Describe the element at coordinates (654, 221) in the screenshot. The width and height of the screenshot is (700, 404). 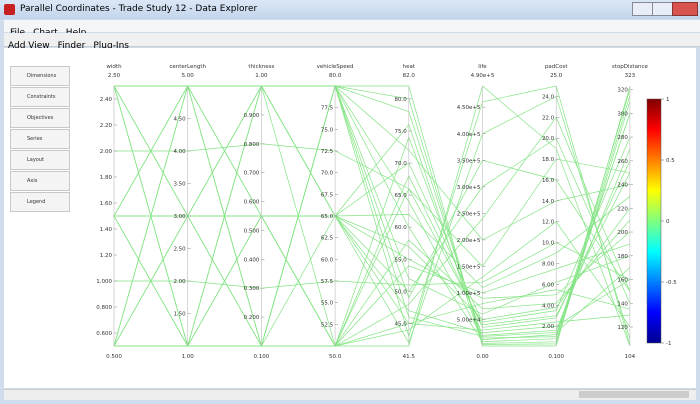
I see `colorbar` at that location.